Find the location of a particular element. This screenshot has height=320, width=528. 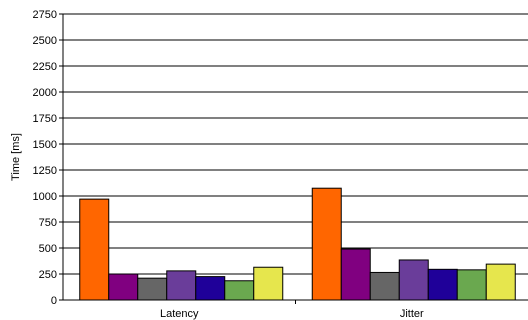

x-category-label: Jitter is located at coordinates (412, 314).